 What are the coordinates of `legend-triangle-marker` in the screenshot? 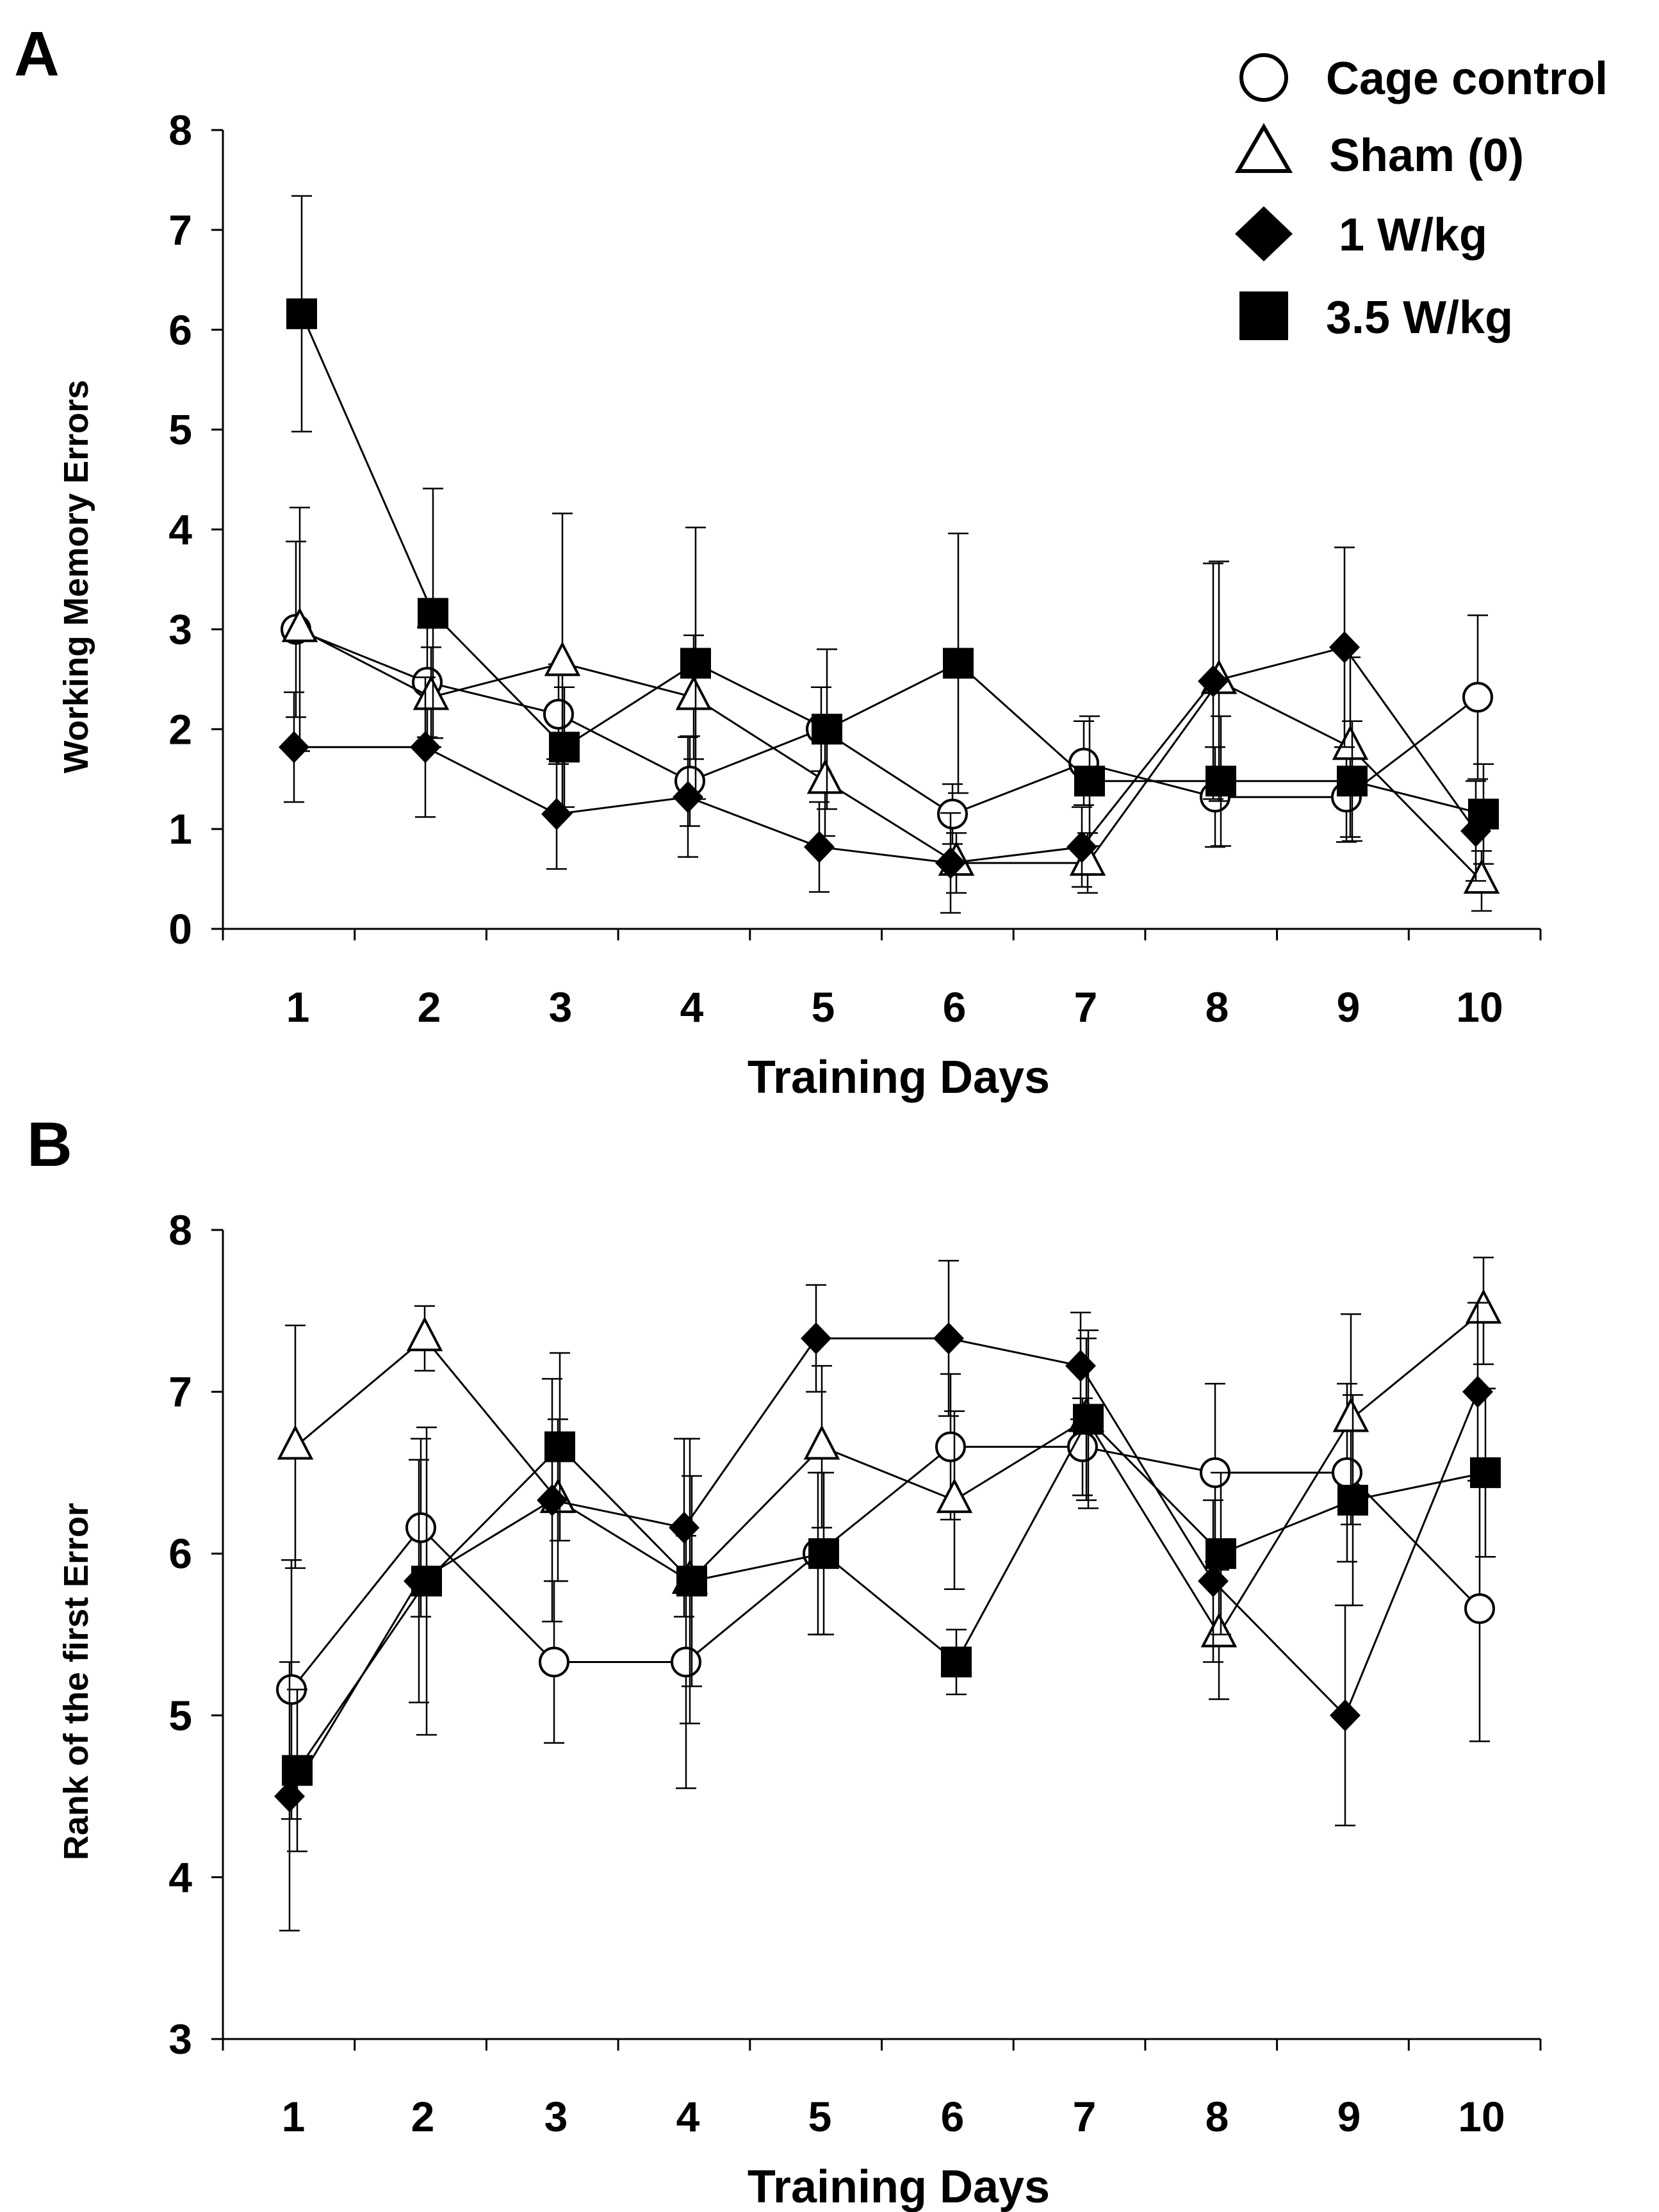 It's located at (1263, 148).